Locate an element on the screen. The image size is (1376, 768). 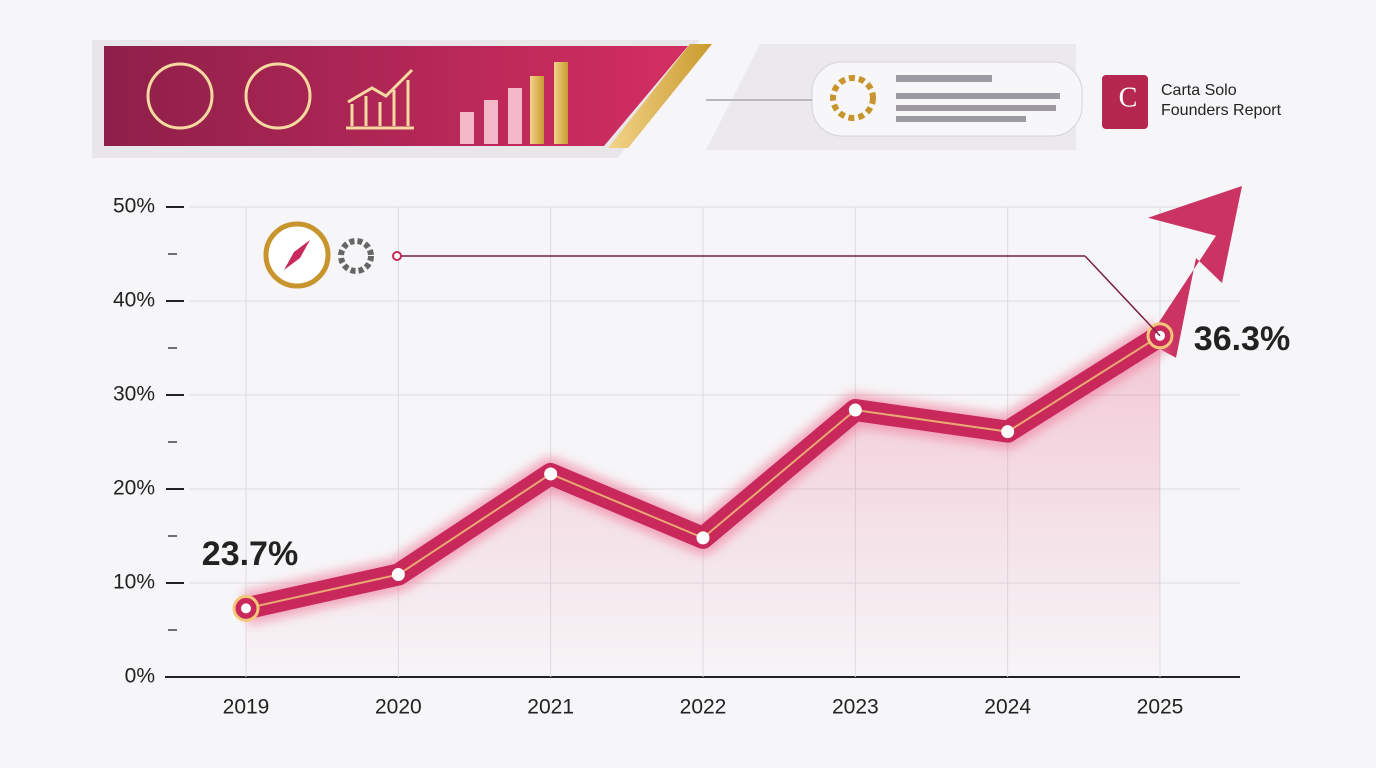
banner-icons is located at coordinates (280, 96).